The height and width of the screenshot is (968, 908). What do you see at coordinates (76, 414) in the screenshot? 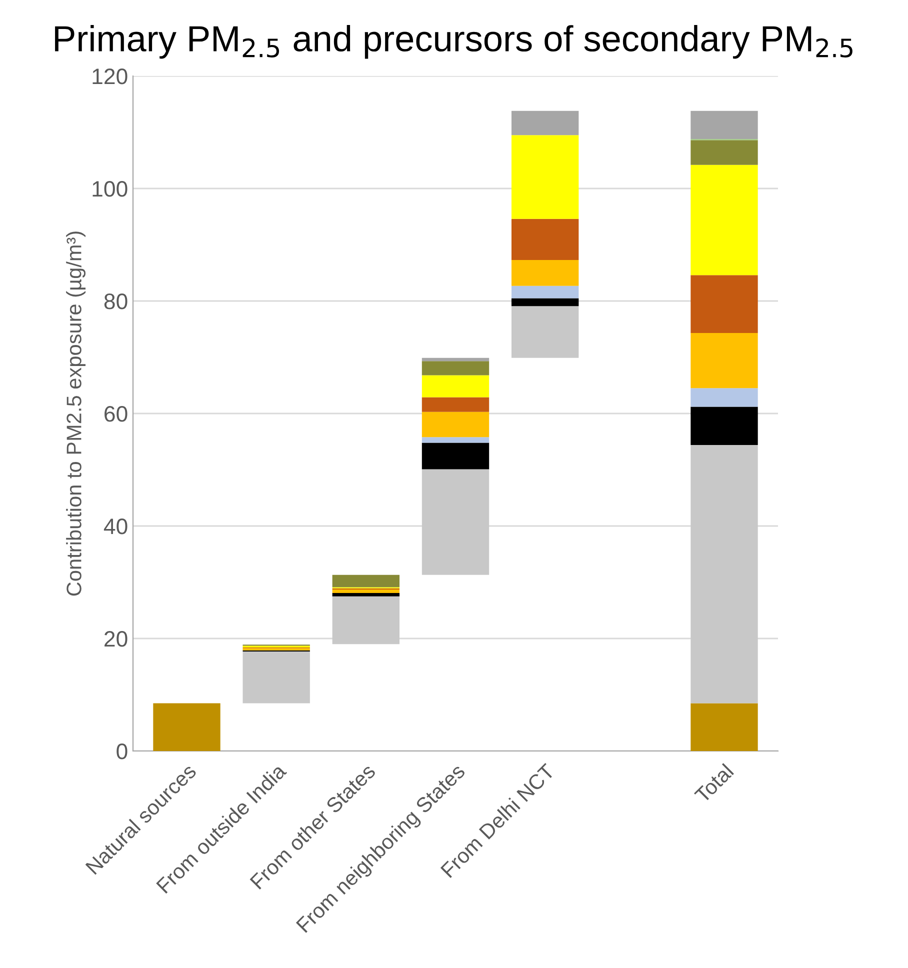
I see `y-axis-title: Contribution to PM2.5 exposure (µg/m³)` at bounding box center [76, 414].